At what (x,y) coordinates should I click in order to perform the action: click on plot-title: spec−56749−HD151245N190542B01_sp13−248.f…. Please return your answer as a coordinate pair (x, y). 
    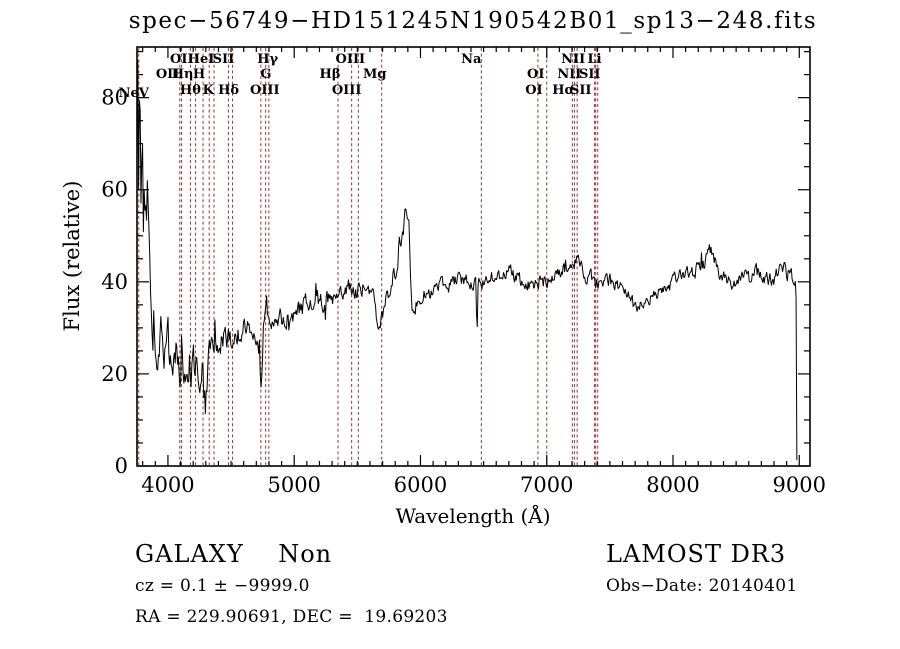
    Looking at the image, I should click on (473, 21).